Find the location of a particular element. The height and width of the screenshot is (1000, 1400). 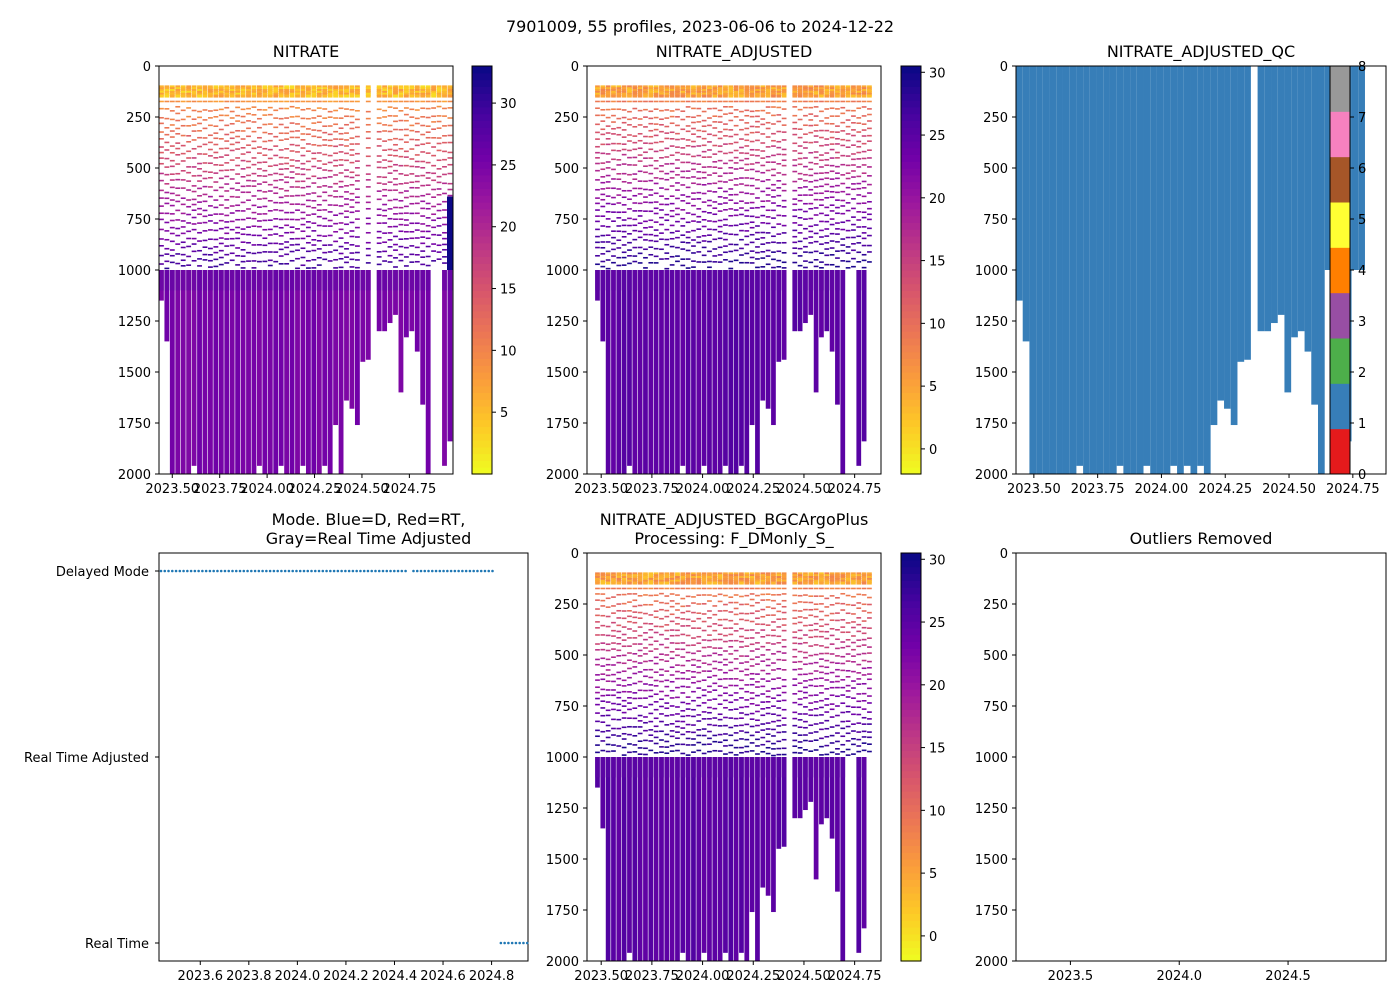

y-tick-label: 0 is located at coordinates (147, 67).